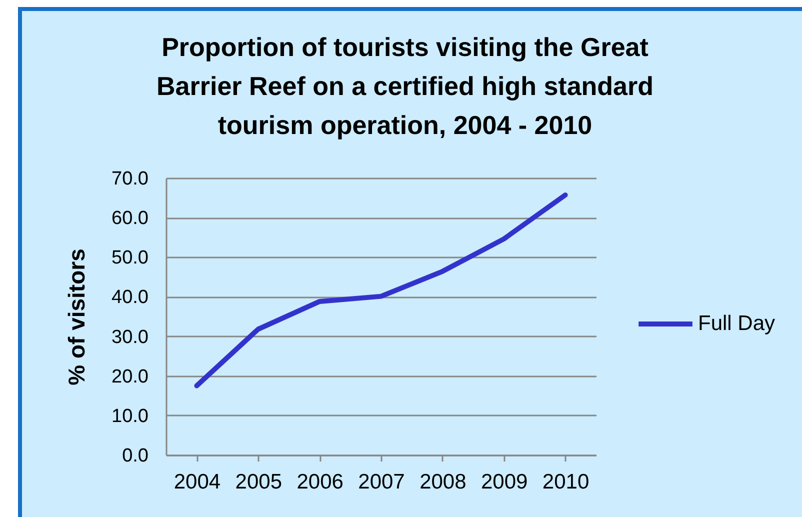 This screenshot has height=517, width=802. I want to click on y-tick-label: 50.0, so click(130, 258).